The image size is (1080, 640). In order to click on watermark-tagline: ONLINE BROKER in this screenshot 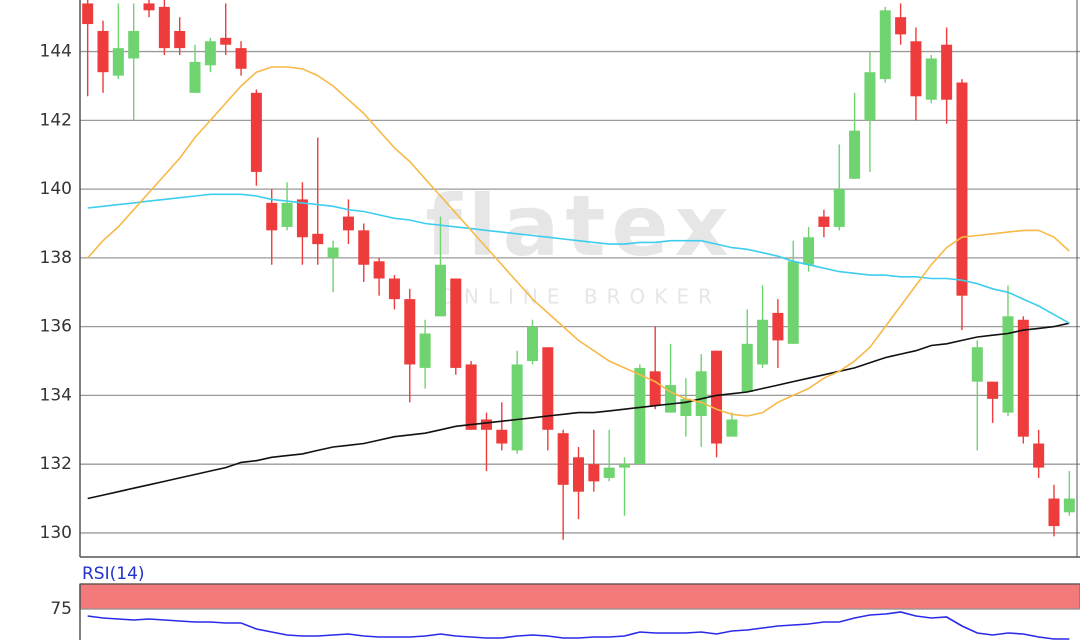, I will do `click(580, 297)`.